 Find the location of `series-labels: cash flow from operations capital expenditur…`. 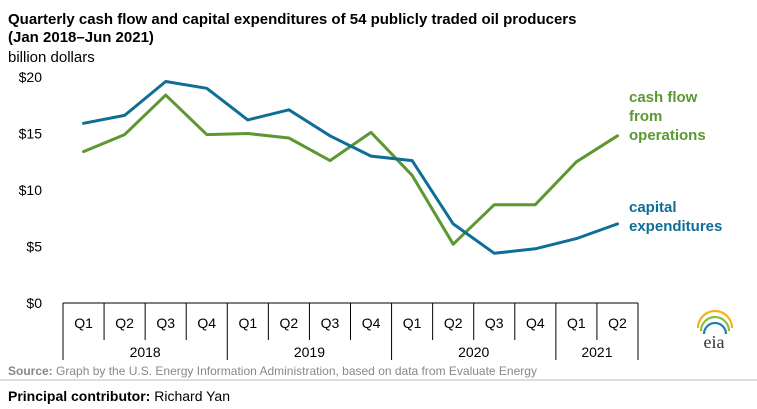

series-labels: cash flow from operations capital expenditur… is located at coordinates (675, 162).